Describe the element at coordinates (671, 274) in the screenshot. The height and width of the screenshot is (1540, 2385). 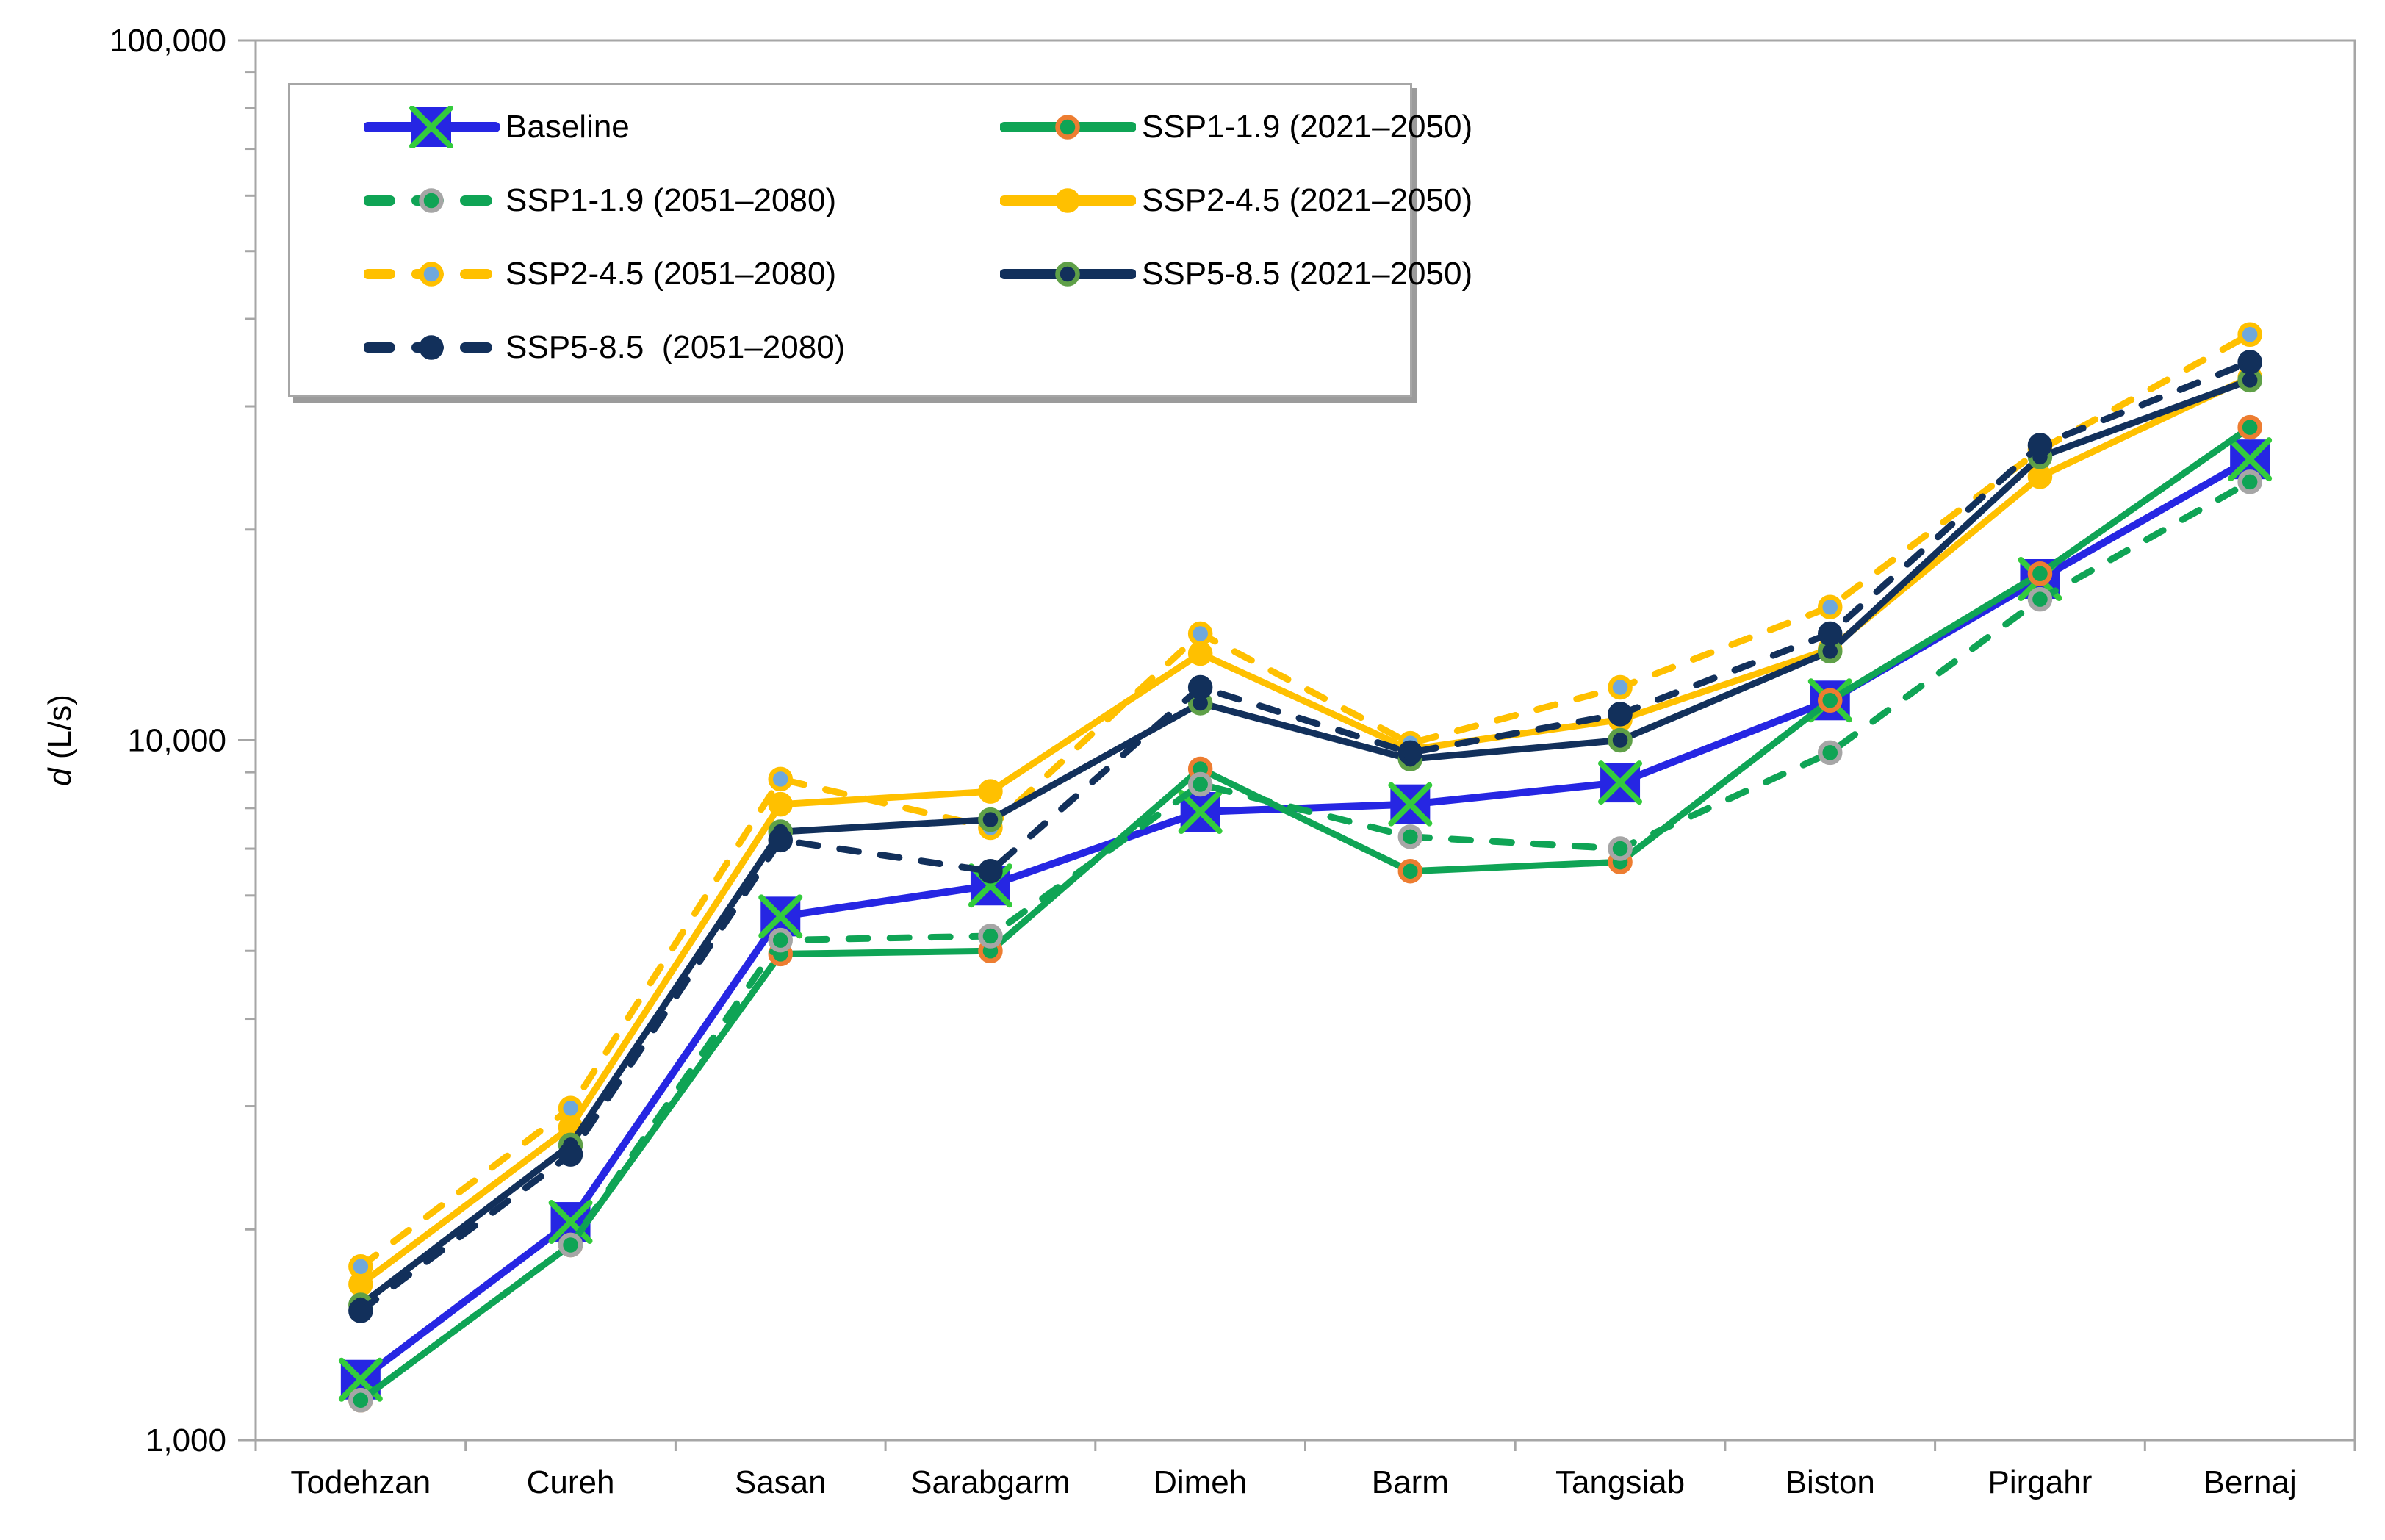
I see `legend-label: SSP2-4.5 (2051–2080)` at that location.